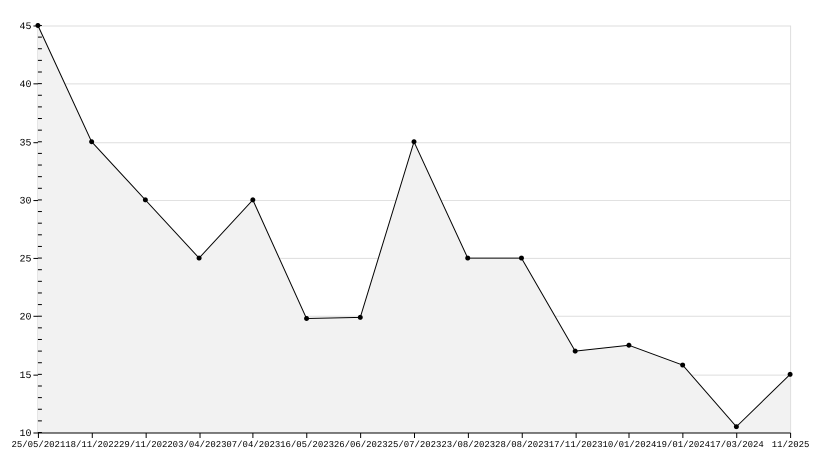 The height and width of the screenshot is (468, 834). I want to click on x-tick-label: 25/05/2021, so click(38, 445).